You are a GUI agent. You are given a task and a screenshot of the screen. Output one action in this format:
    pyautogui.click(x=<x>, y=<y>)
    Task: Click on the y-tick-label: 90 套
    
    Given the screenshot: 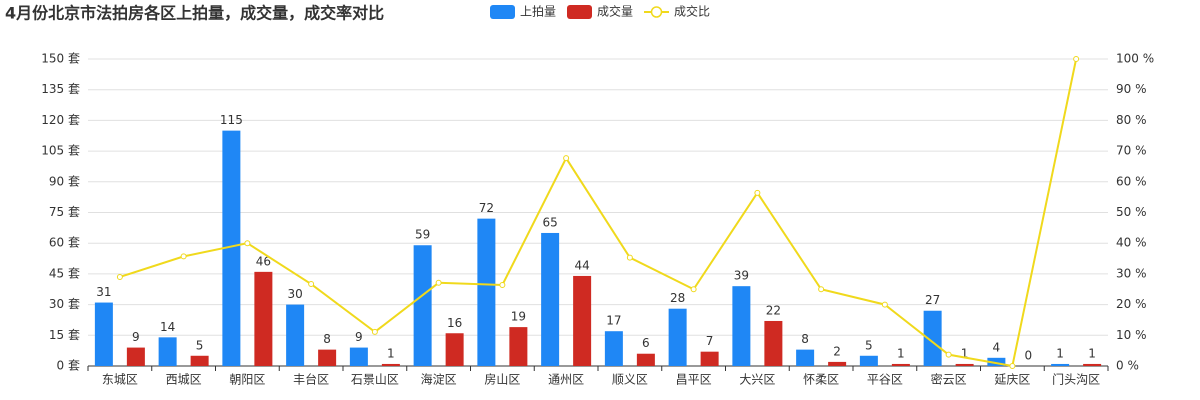 What is the action you would take?
    pyautogui.click(x=64, y=181)
    